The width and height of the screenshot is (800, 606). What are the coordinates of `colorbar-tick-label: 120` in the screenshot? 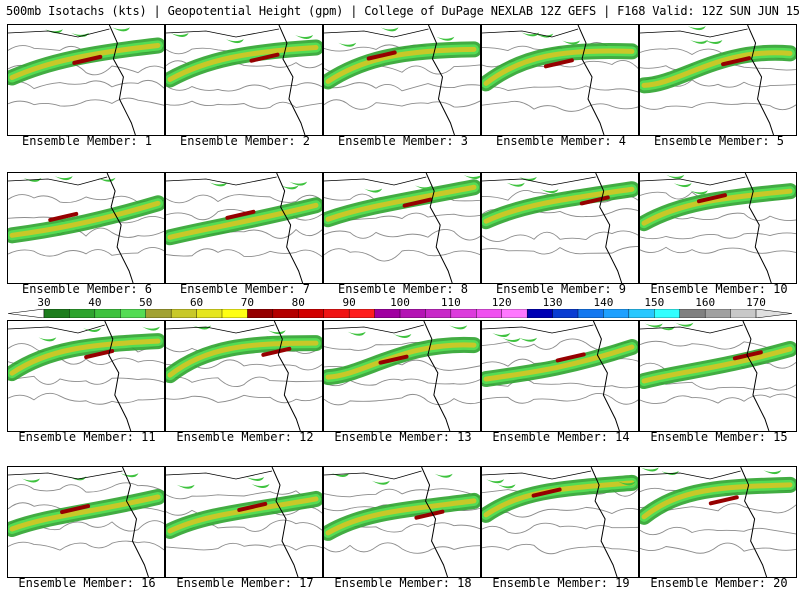 It's located at (501, 302).